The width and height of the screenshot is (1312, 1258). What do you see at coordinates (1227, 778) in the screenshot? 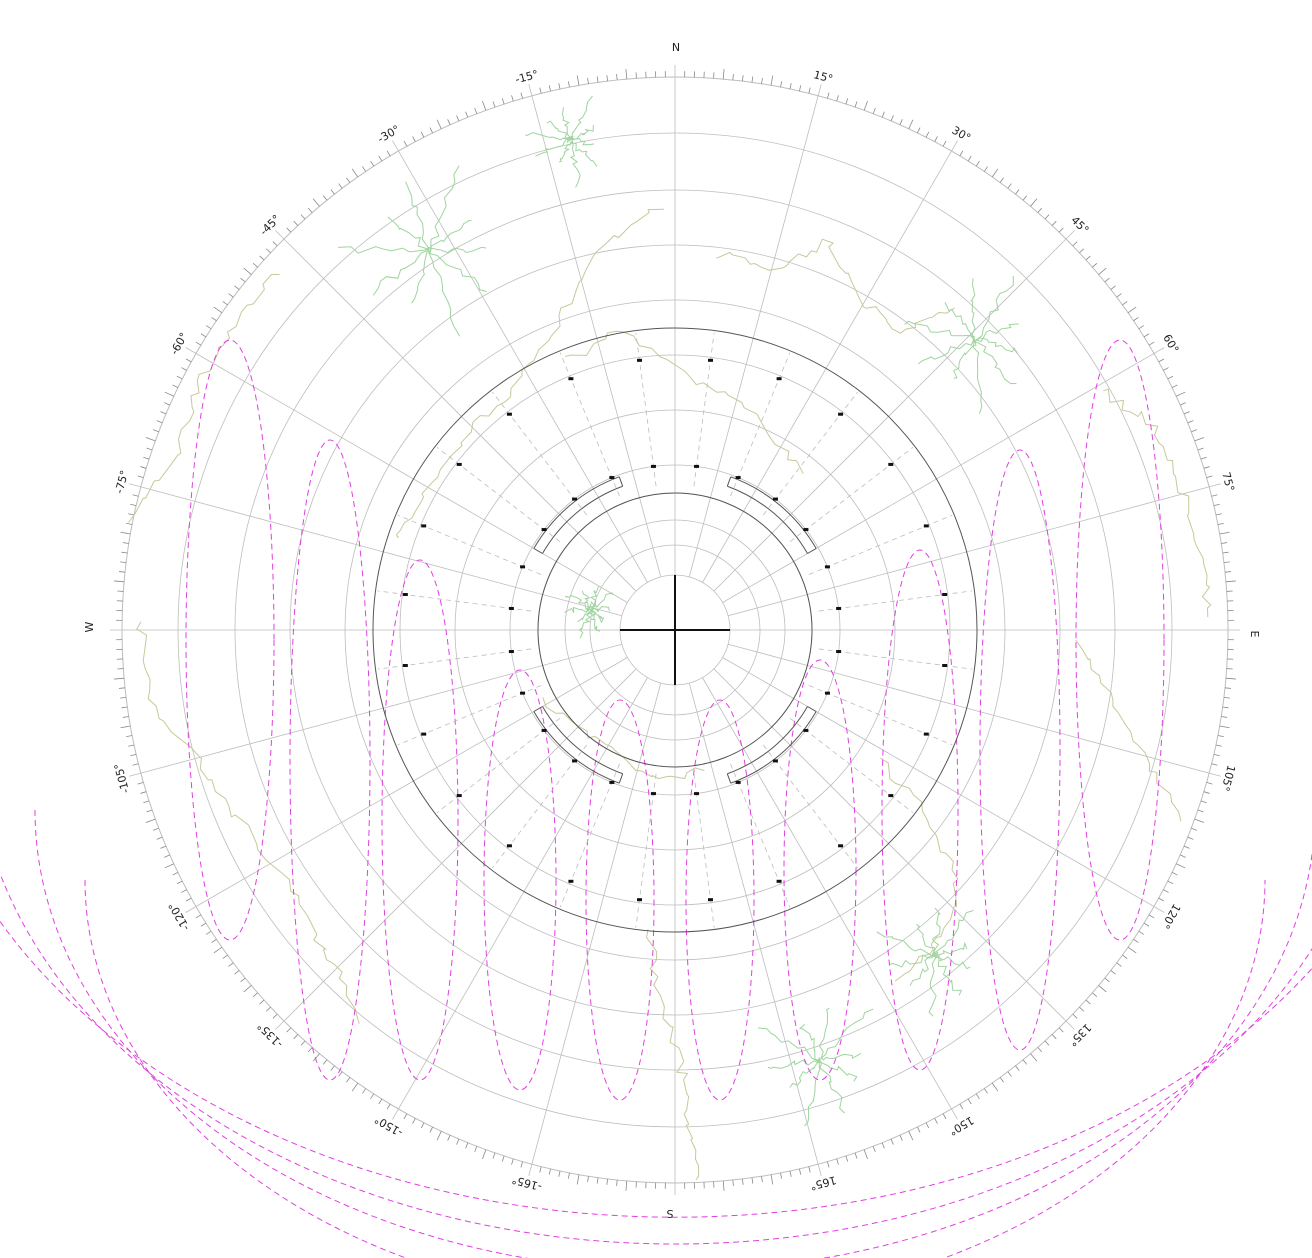
I see `bearing-label: 105°` at bounding box center [1227, 778].